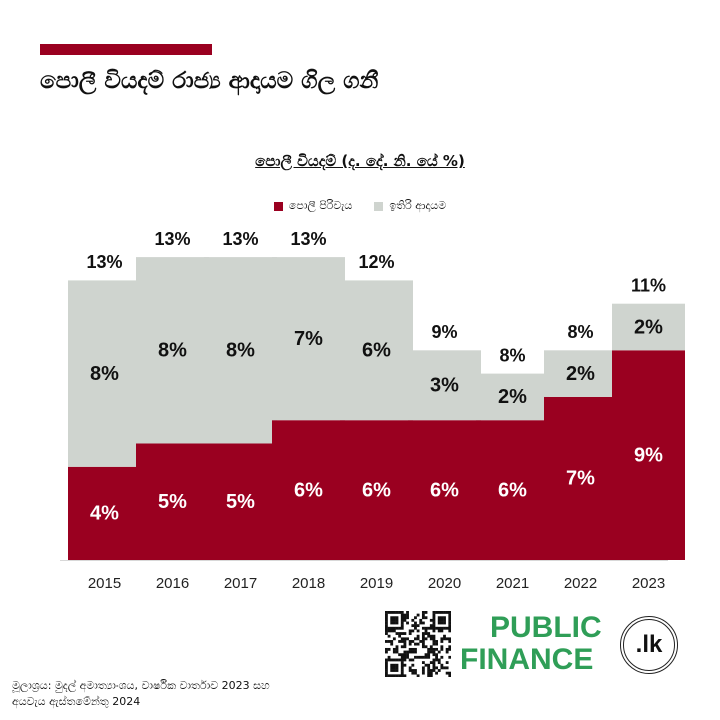 The image size is (720, 720). I want to click on bar-label-interest-2019: 6%, so click(376, 490).